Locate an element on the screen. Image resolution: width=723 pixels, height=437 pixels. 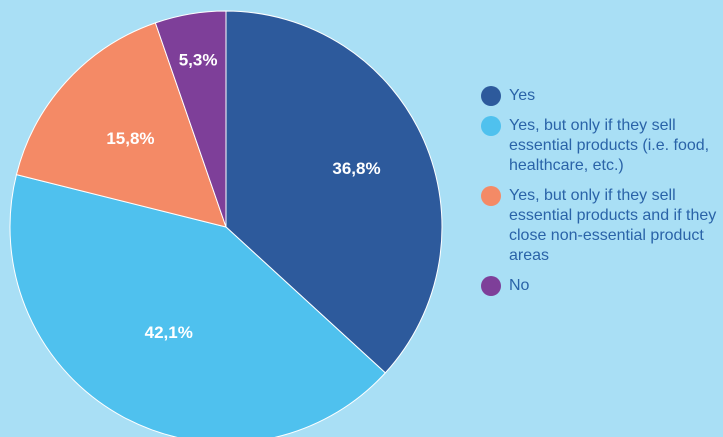
legend-swatch-yes-essential is located at coordinates (491, 126).